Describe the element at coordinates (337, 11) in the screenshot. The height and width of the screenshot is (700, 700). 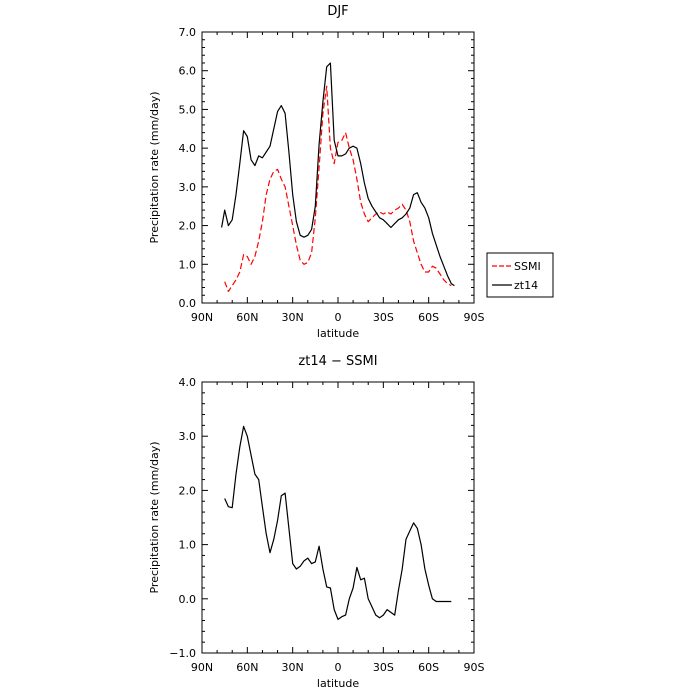
I see `chart-title: DJF` at that location.